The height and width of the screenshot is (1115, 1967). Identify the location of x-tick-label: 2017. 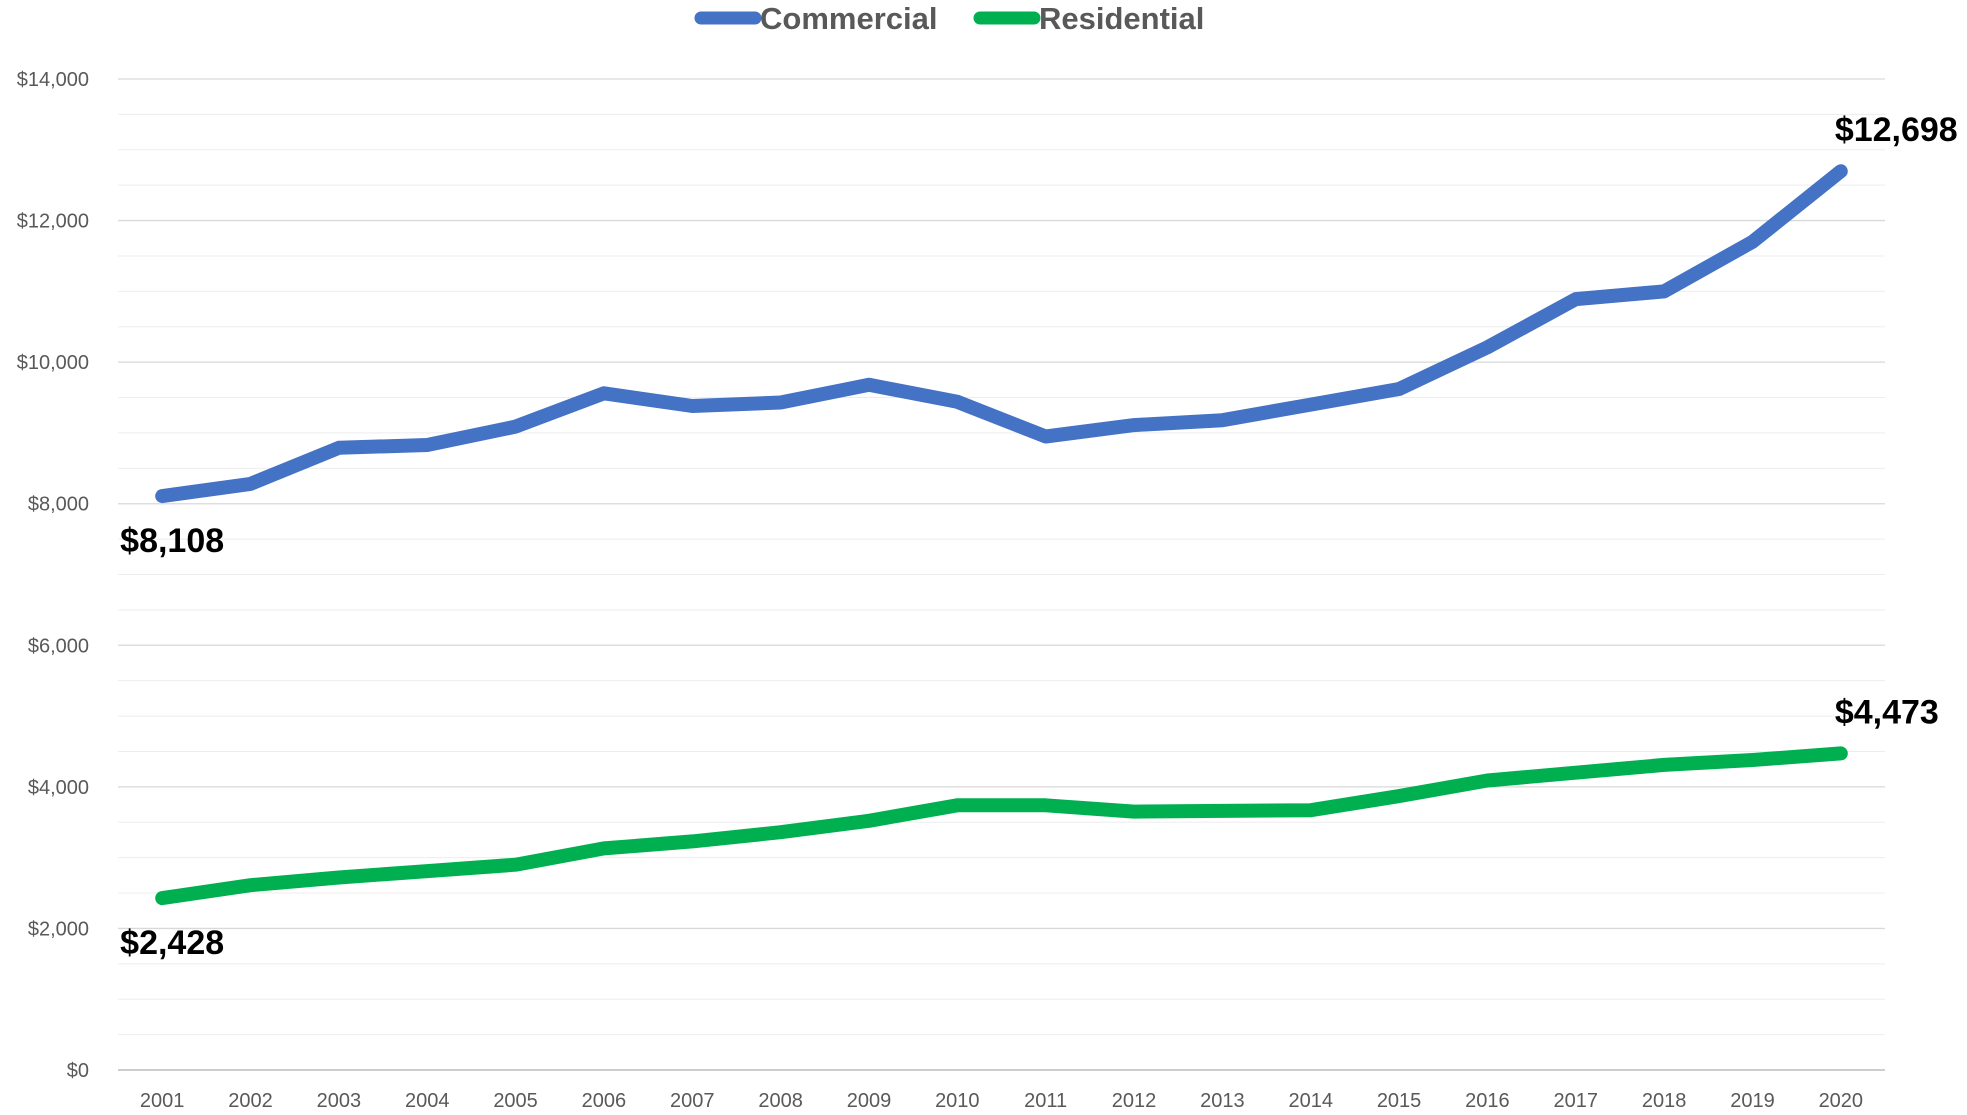
(1576, 1101).